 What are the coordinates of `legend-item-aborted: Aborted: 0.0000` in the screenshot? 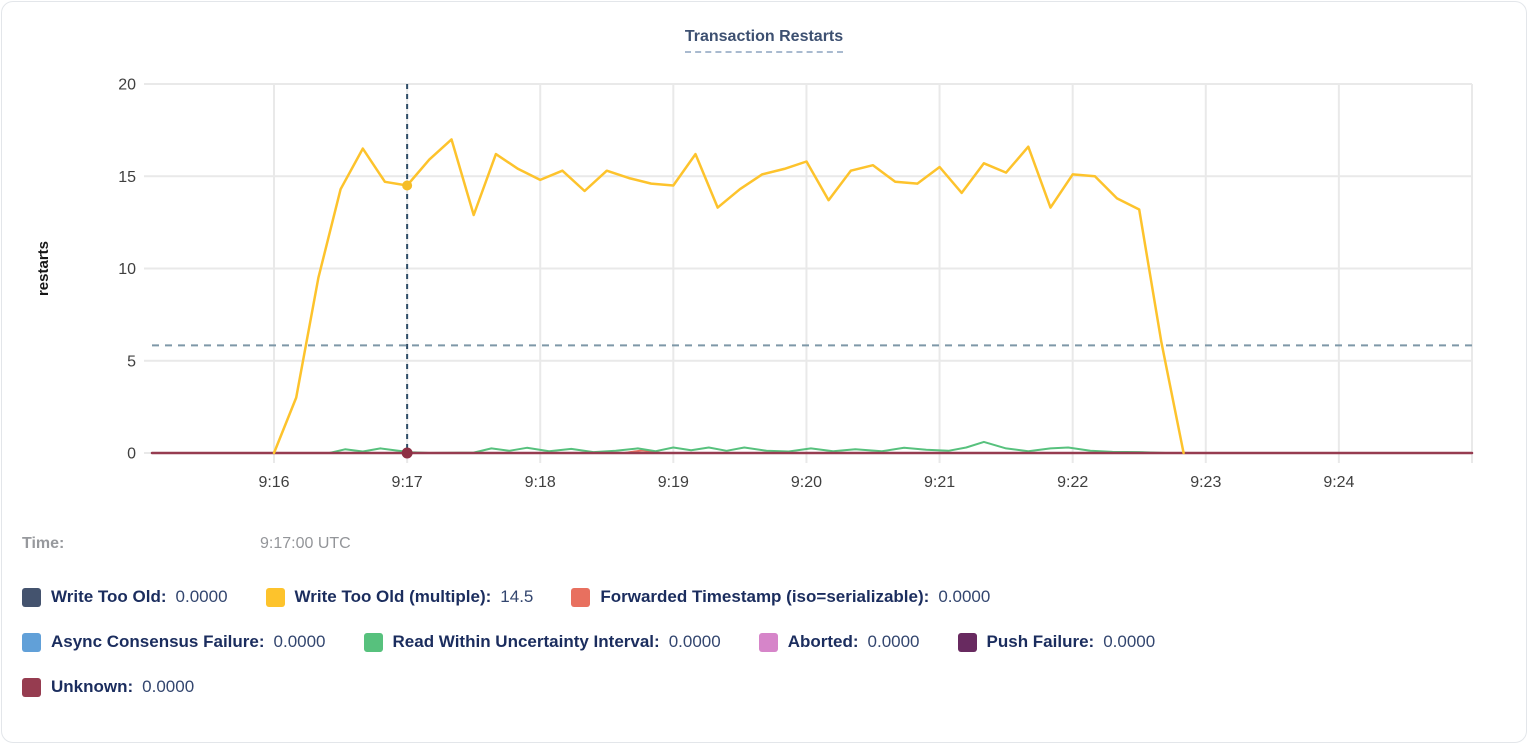 It's located at (839, 642).